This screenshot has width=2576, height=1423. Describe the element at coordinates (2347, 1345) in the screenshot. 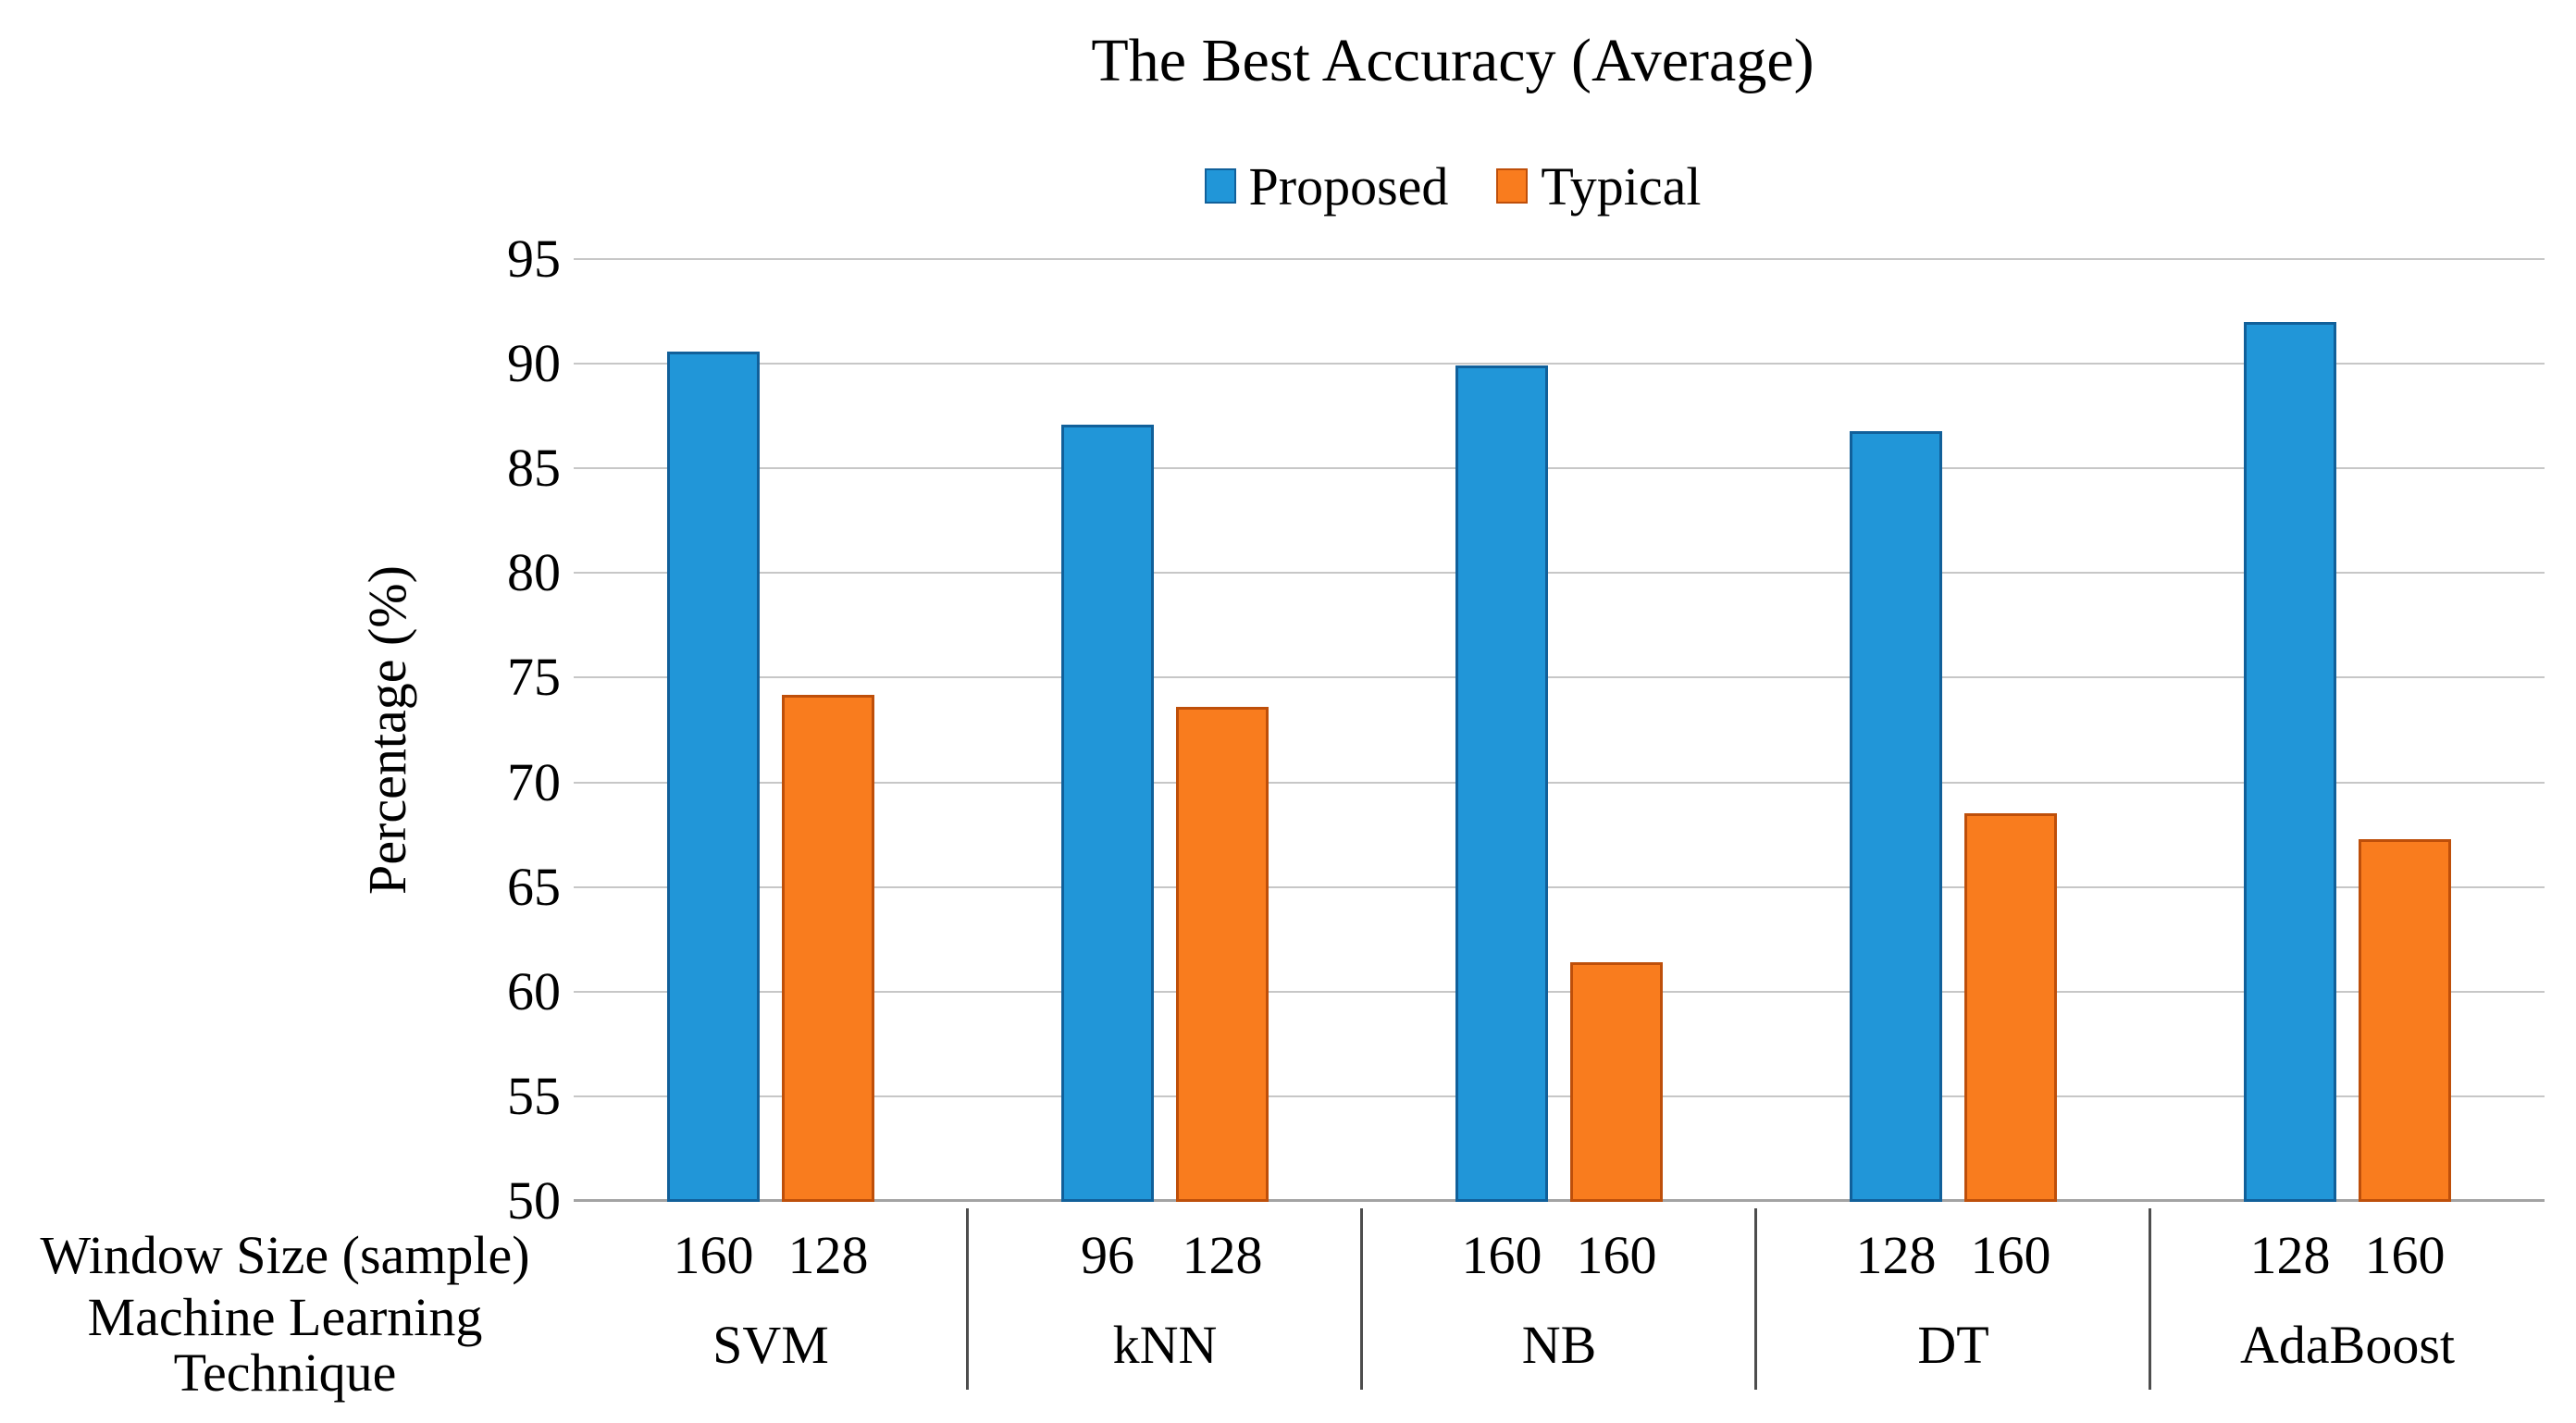

I see `category-label-AdaBoost: AdaBoost` at that location.